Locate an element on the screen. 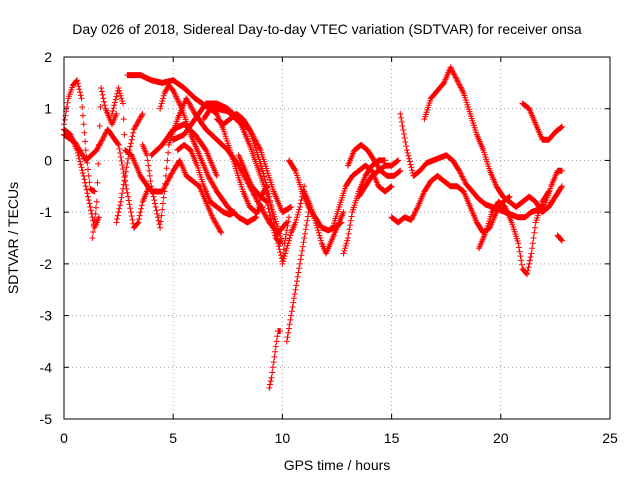  y-tick-label: -4 is located at coordinates (46, 367).